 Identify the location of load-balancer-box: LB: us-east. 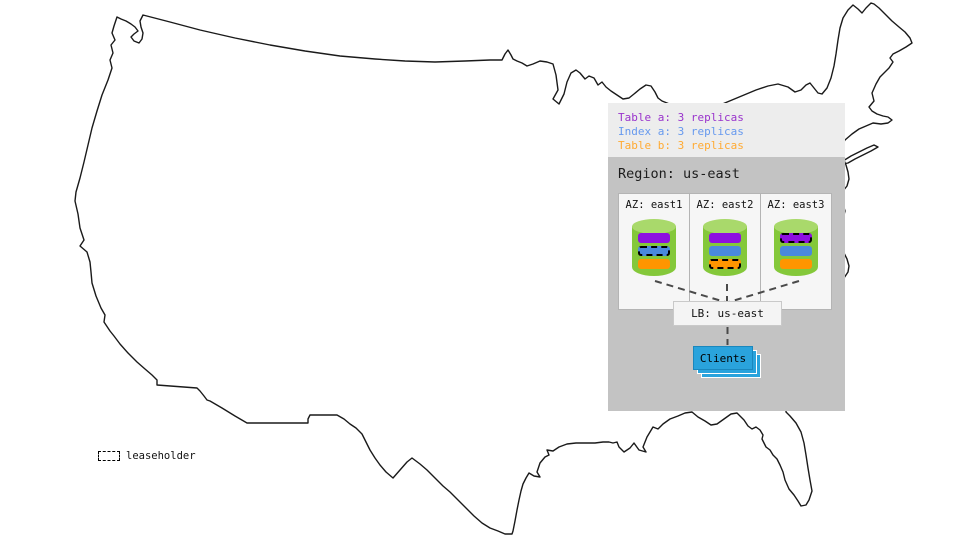
(727, 313).